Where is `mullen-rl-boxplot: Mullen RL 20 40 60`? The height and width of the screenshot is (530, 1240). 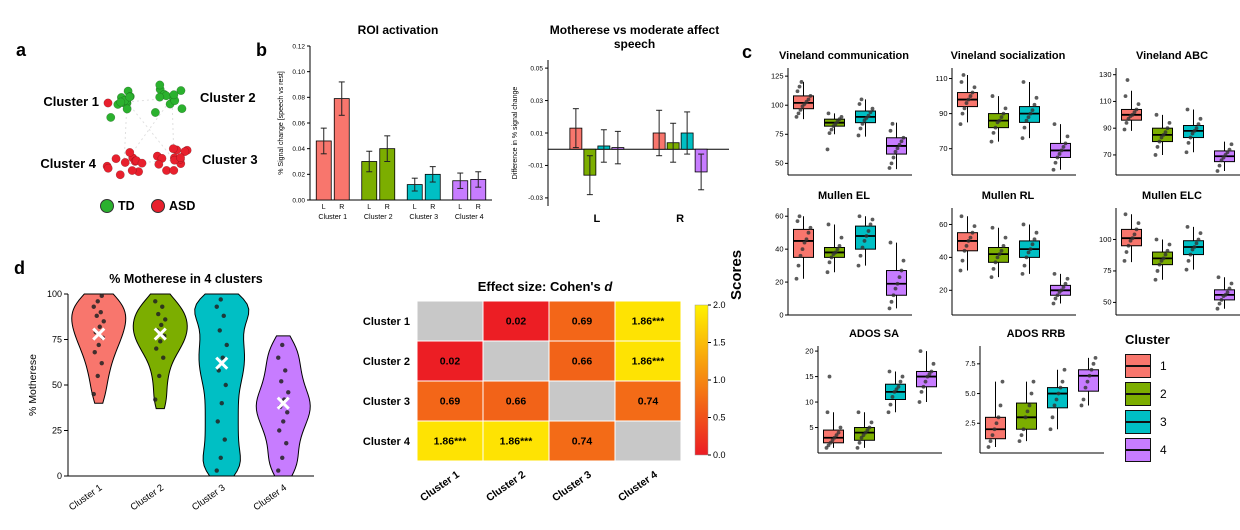
mullen-rl-boxplot: Mullen RL 20 40 60 is located at coordinates (1001, 257).